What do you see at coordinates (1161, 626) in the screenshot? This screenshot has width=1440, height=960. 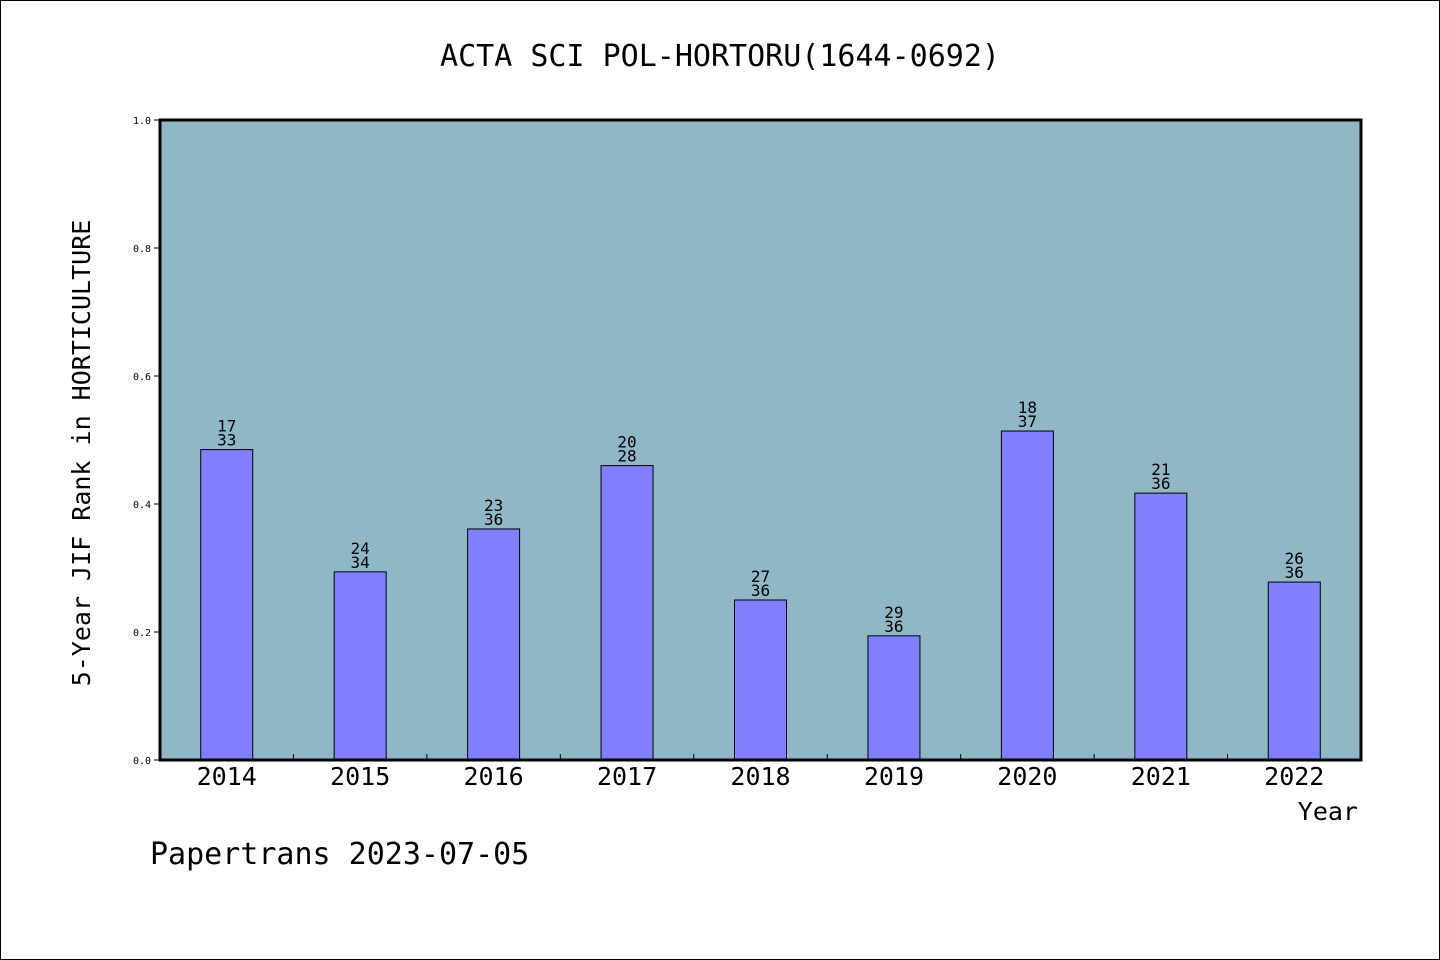 I see `bar-2021` at bounding box center [1161, 626].